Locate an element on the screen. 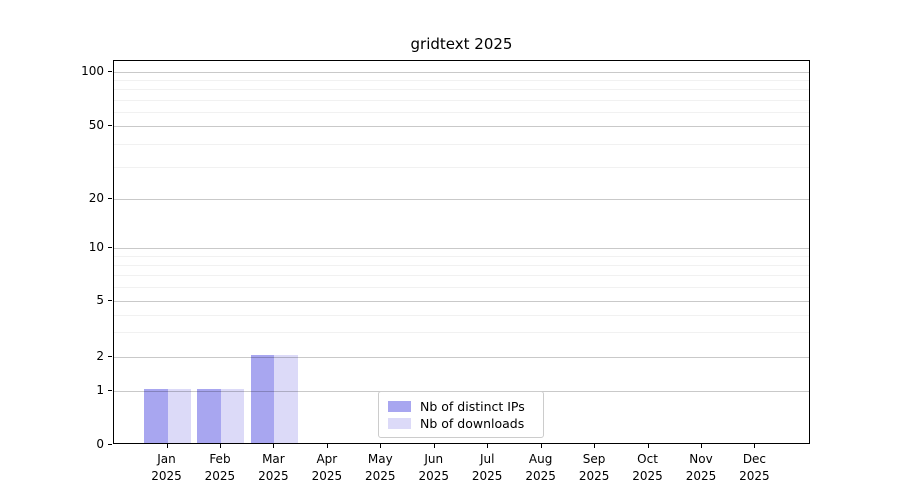 The width and height of the screenshot is (900, 500). x-tick-label: Aug 2025 is located at coordinates (541, 468).